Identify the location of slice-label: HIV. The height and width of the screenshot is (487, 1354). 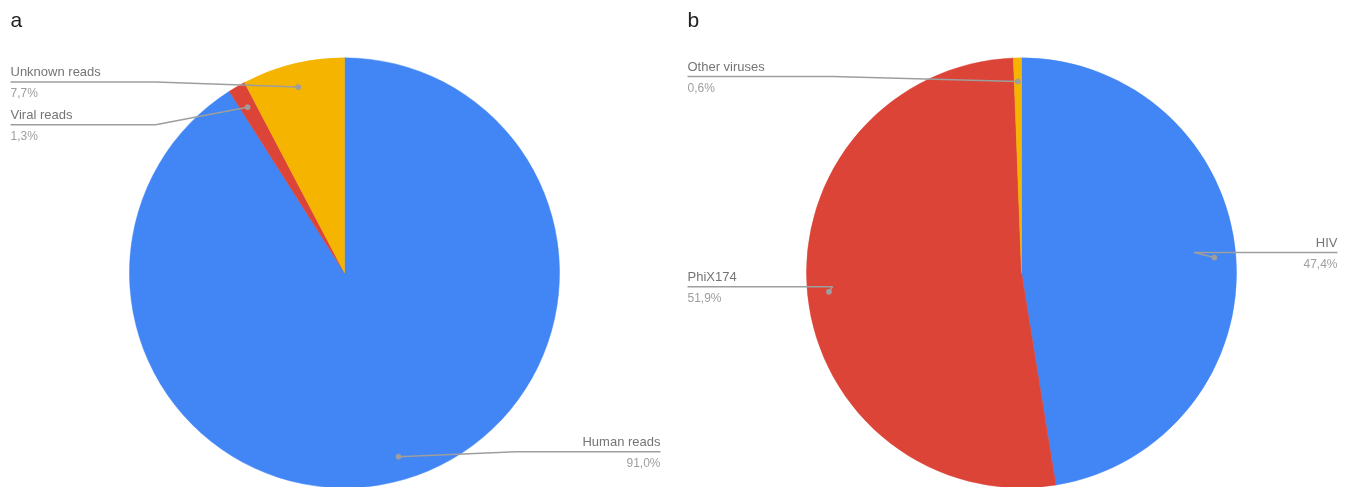
(1326, 242).